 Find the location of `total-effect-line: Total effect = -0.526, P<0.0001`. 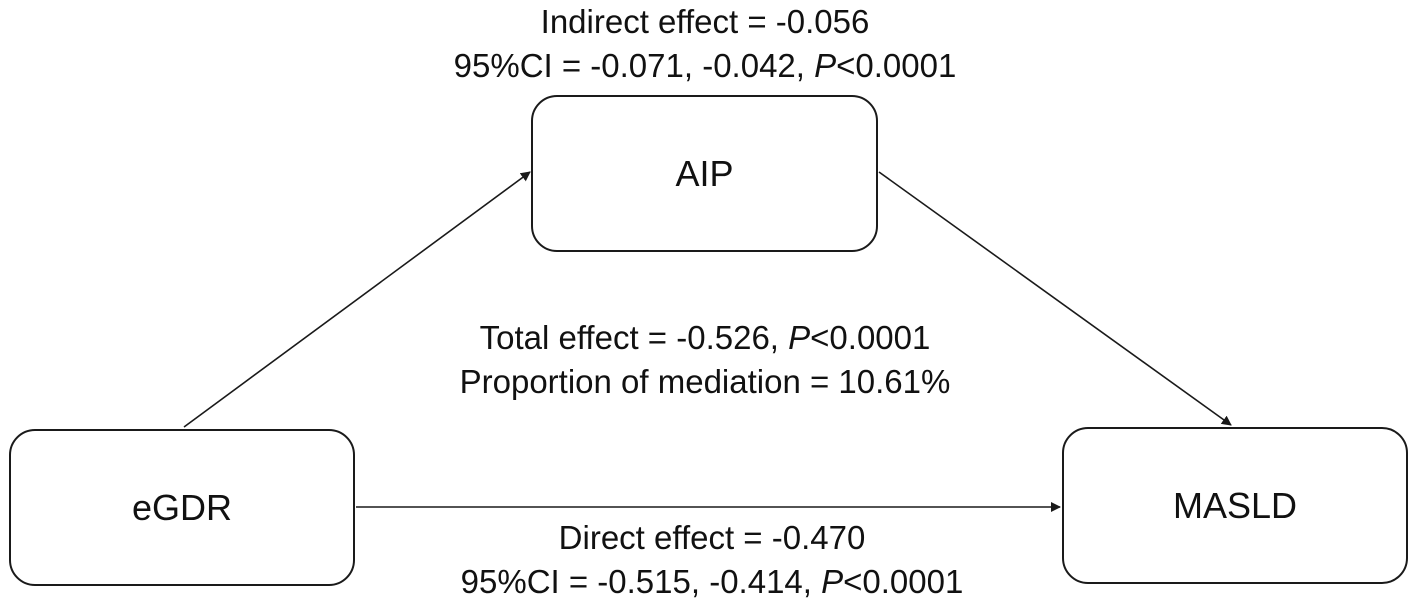

total-effect-line: Total effect = -0.526, P<0.0001 is located at coordinates (705, 338).